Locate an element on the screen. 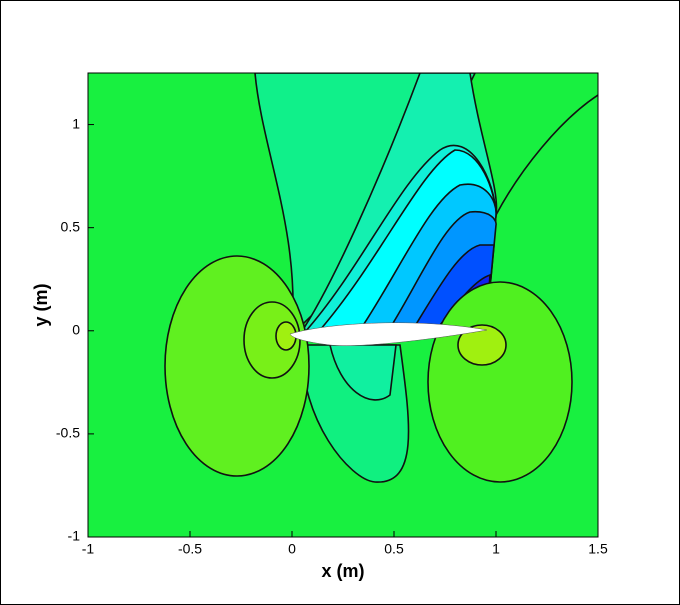 The height and width of the screenshot is (605, 680). y-tick-label: -0.5 is located at coordinates (68, 433).